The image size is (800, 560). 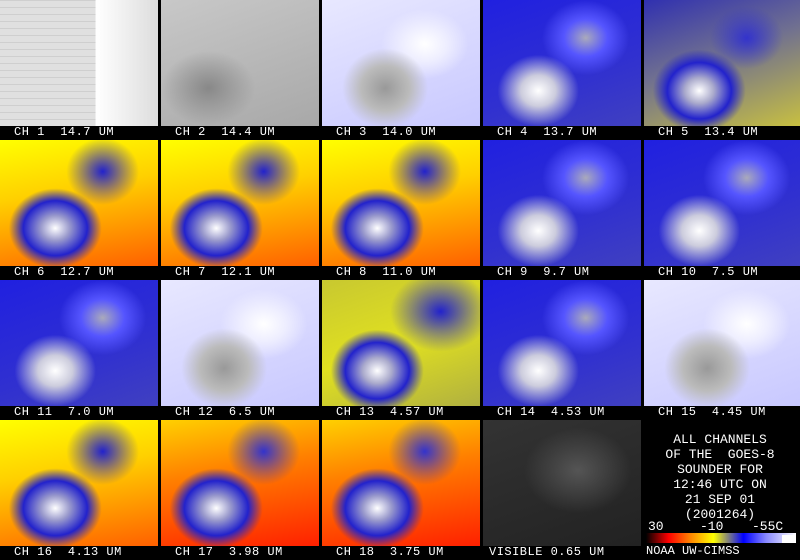 I want to click on channel-label: CH 13 4.57 UM, so click(x=390, y=412).